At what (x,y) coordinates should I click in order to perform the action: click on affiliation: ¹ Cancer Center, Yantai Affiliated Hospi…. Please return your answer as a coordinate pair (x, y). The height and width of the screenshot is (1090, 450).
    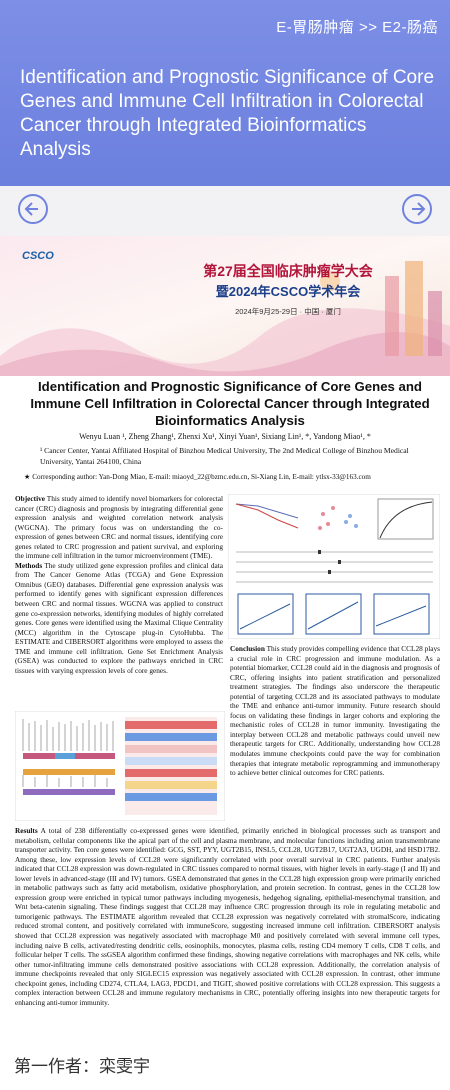
    Looking at the image, I should click on (224, 456).